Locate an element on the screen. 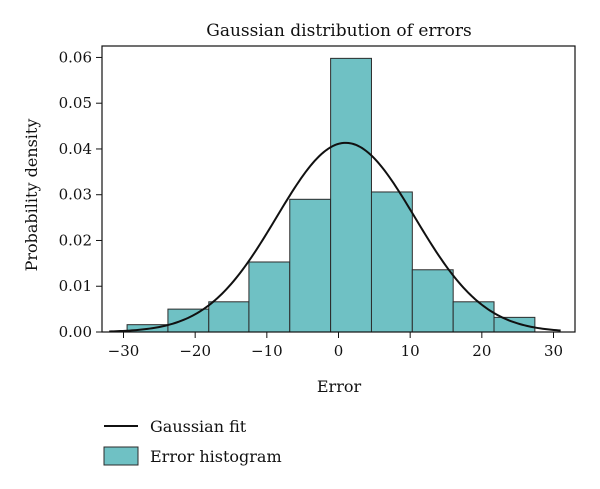 This screenshot has width=600, height=489. legend-histogram-label: Error histogram is located at coordinates (216, 456).